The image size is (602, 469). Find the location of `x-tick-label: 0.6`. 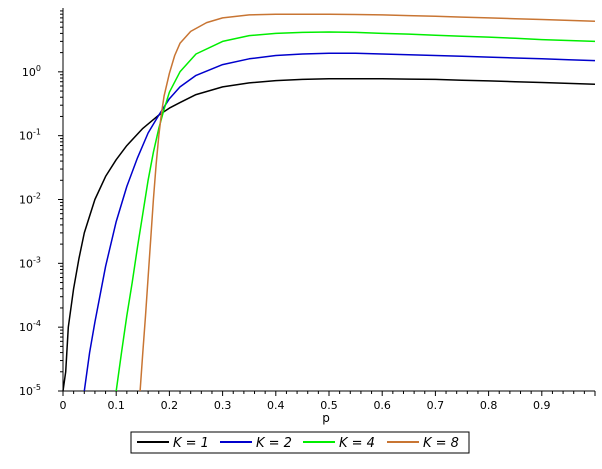

x-tick-label: 0.6 is located at coordinates (382, 405).